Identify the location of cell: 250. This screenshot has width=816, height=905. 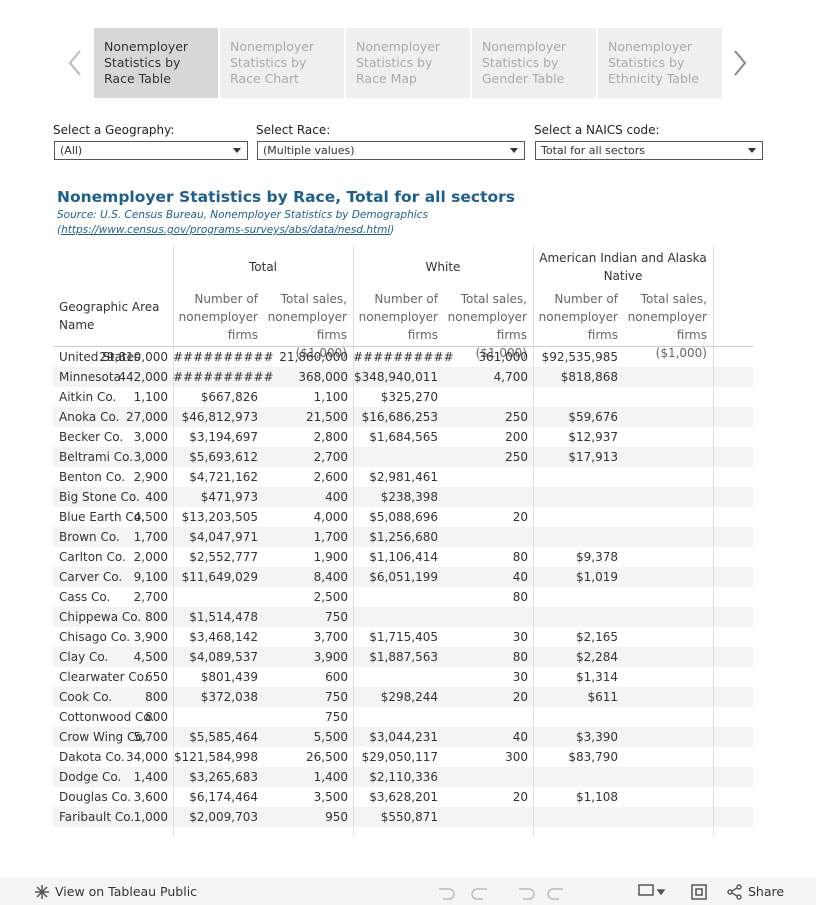
(516, 457).